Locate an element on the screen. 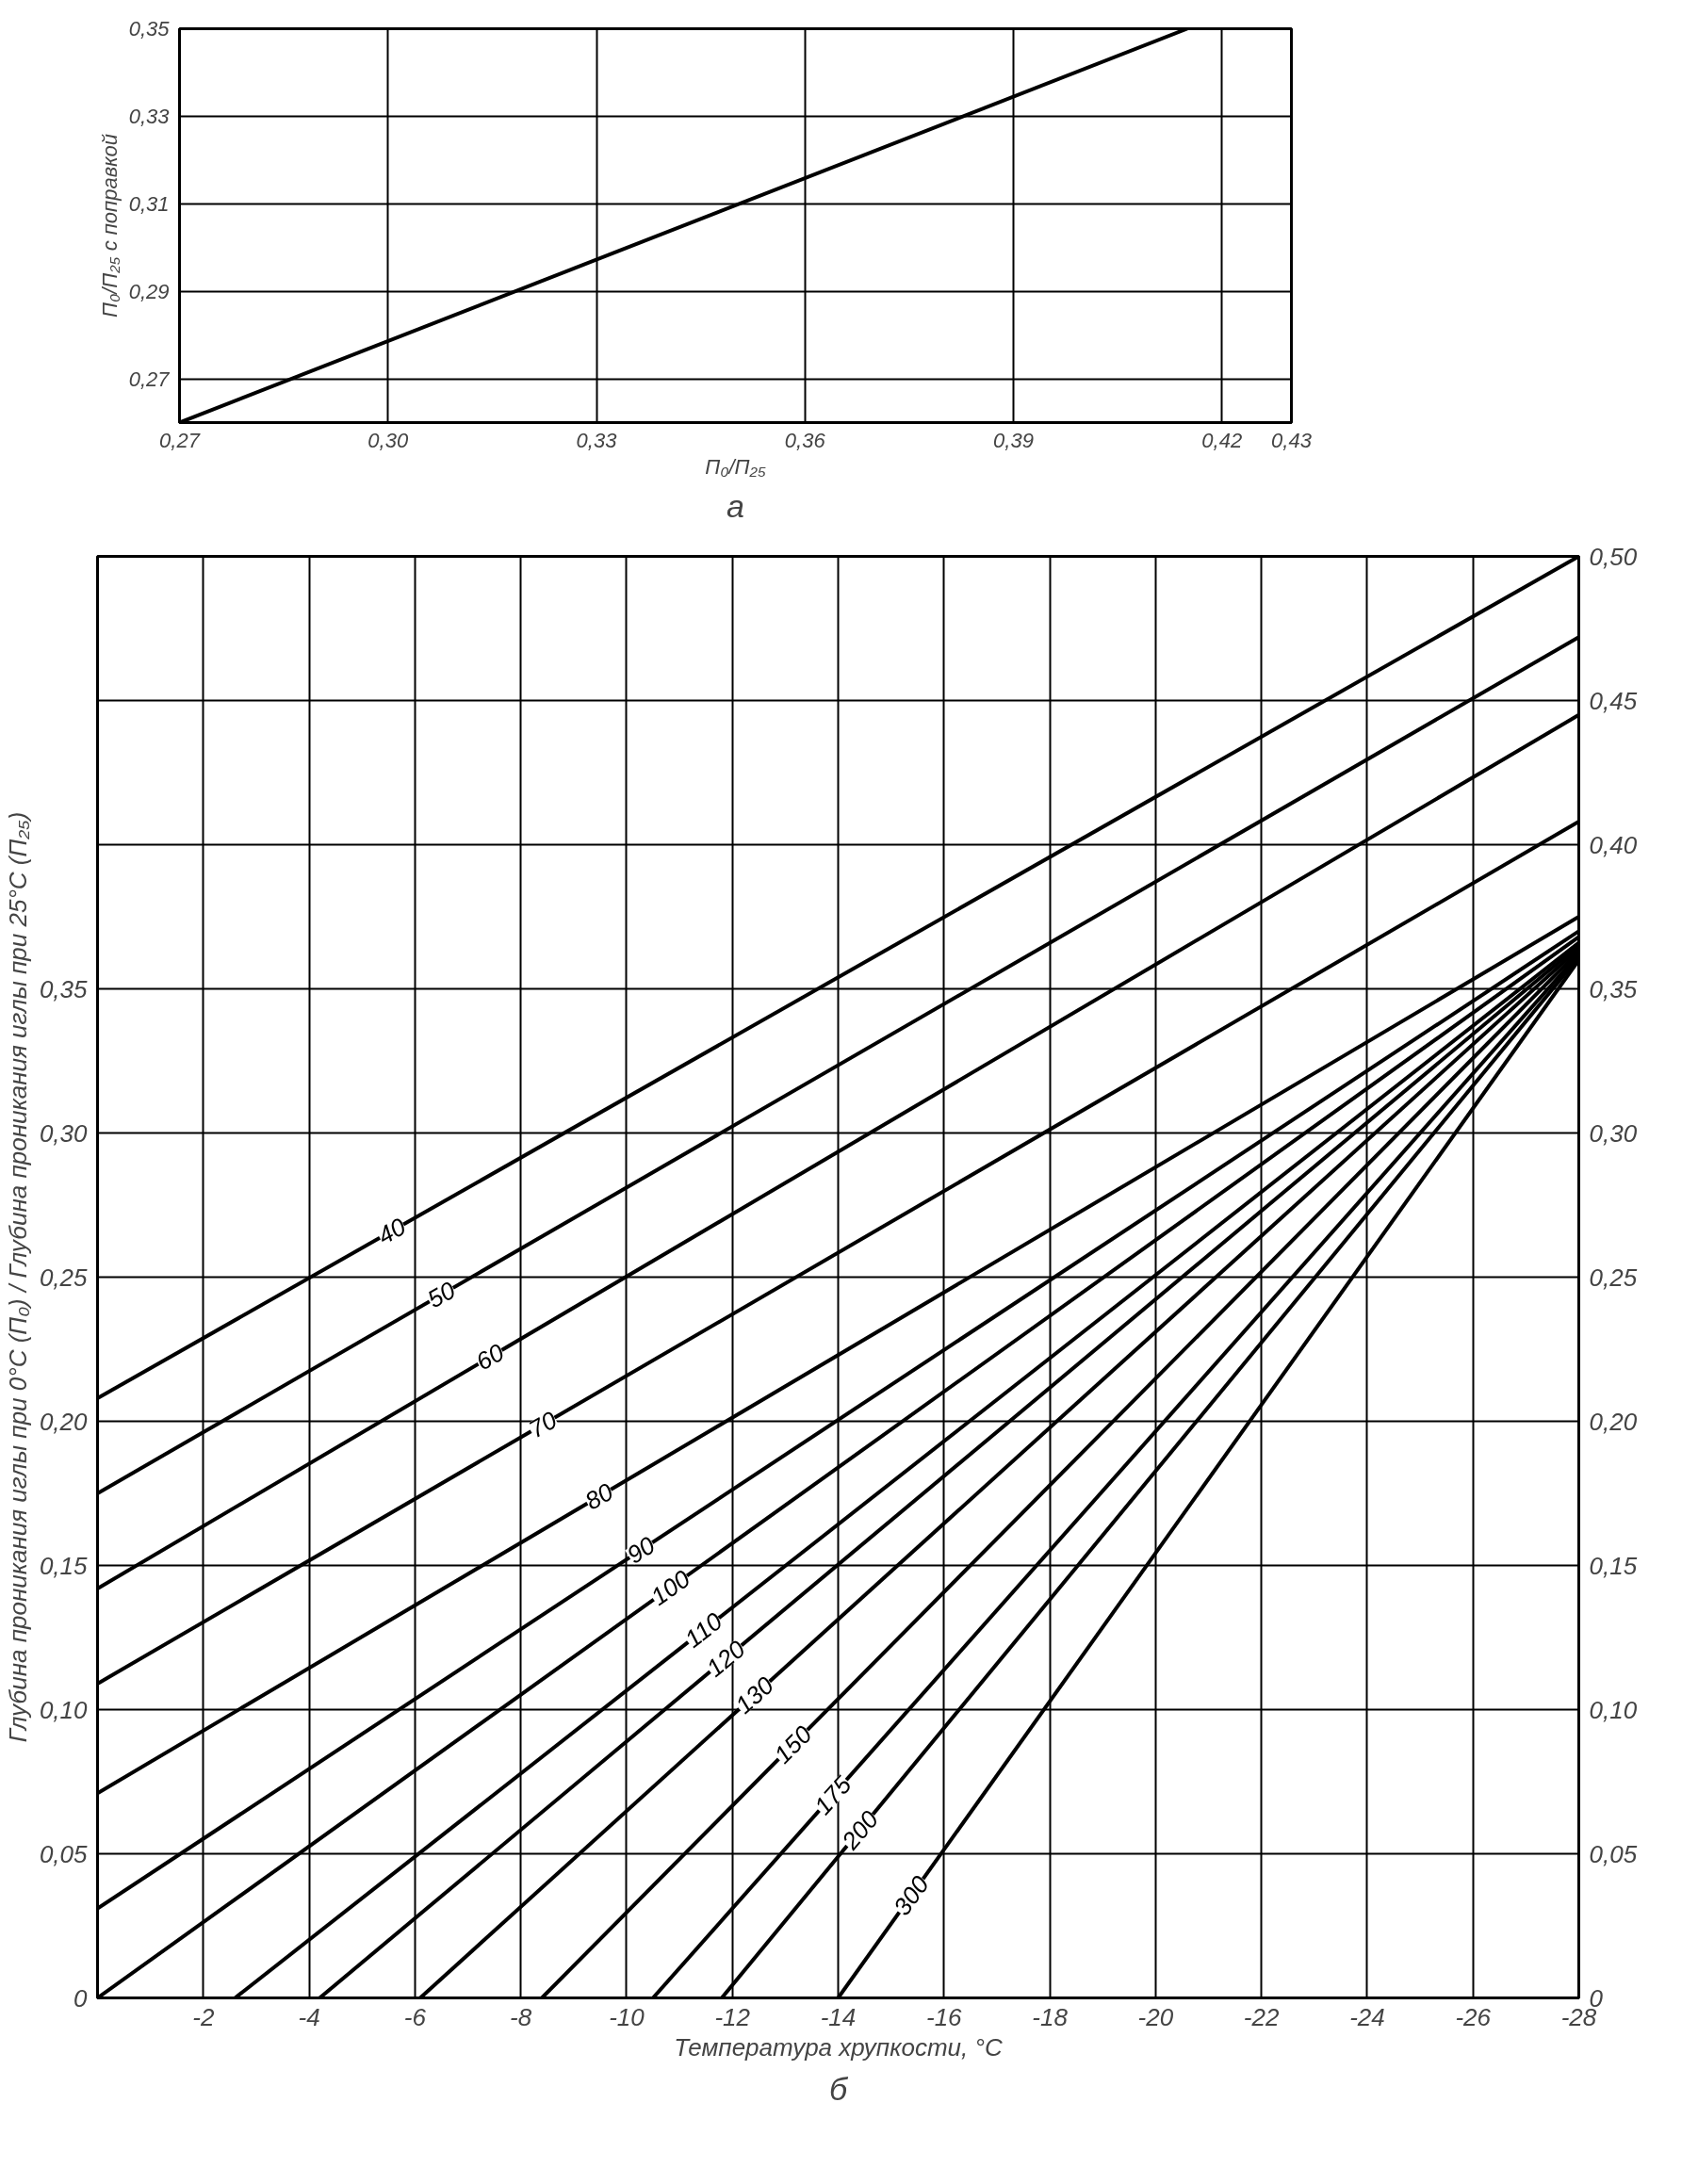 The image size is (1698, 2184). y2-tick-label: 0,50 is located at coordinates (1613, 556).